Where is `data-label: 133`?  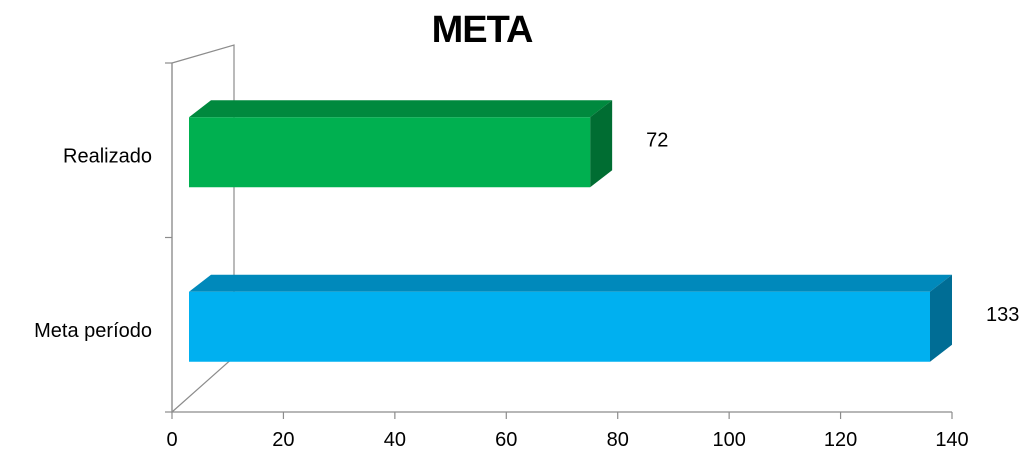 data-label: 133 is located at coordinates (1002, 315).